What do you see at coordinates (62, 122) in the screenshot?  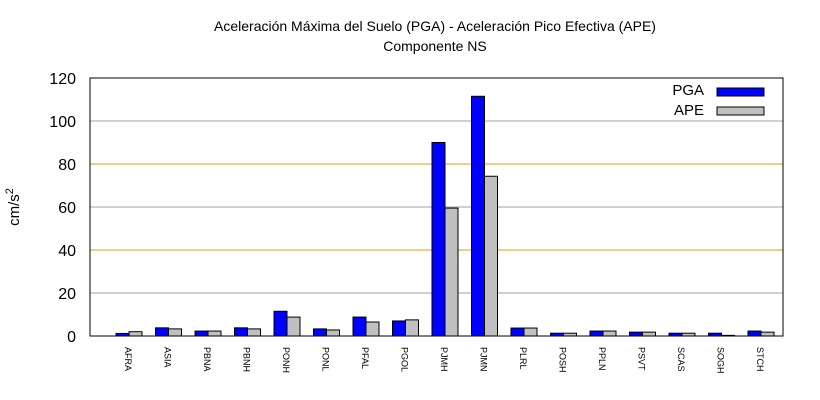 I see `y-tick-label: 100` at bounding box center [62, 122].